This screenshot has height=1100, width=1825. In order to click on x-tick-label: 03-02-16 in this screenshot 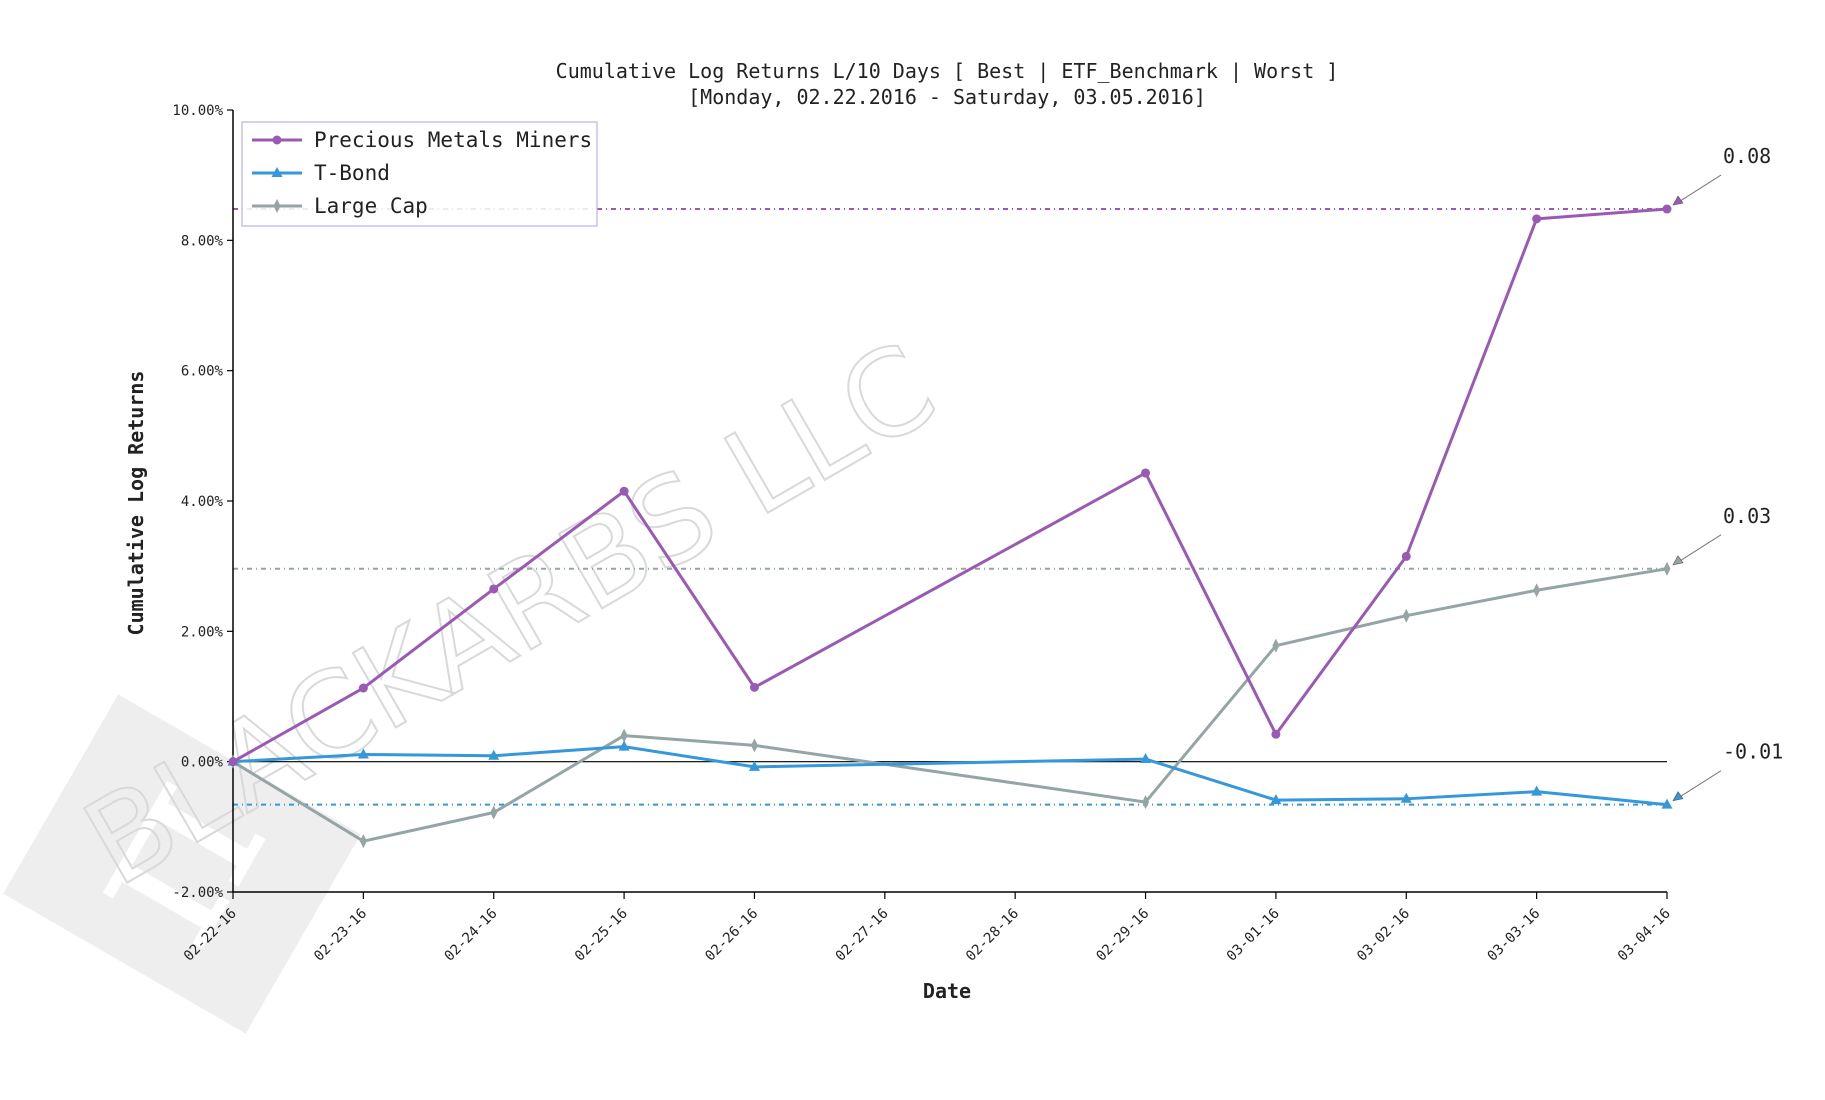, I will do `click(1383, 935)`.